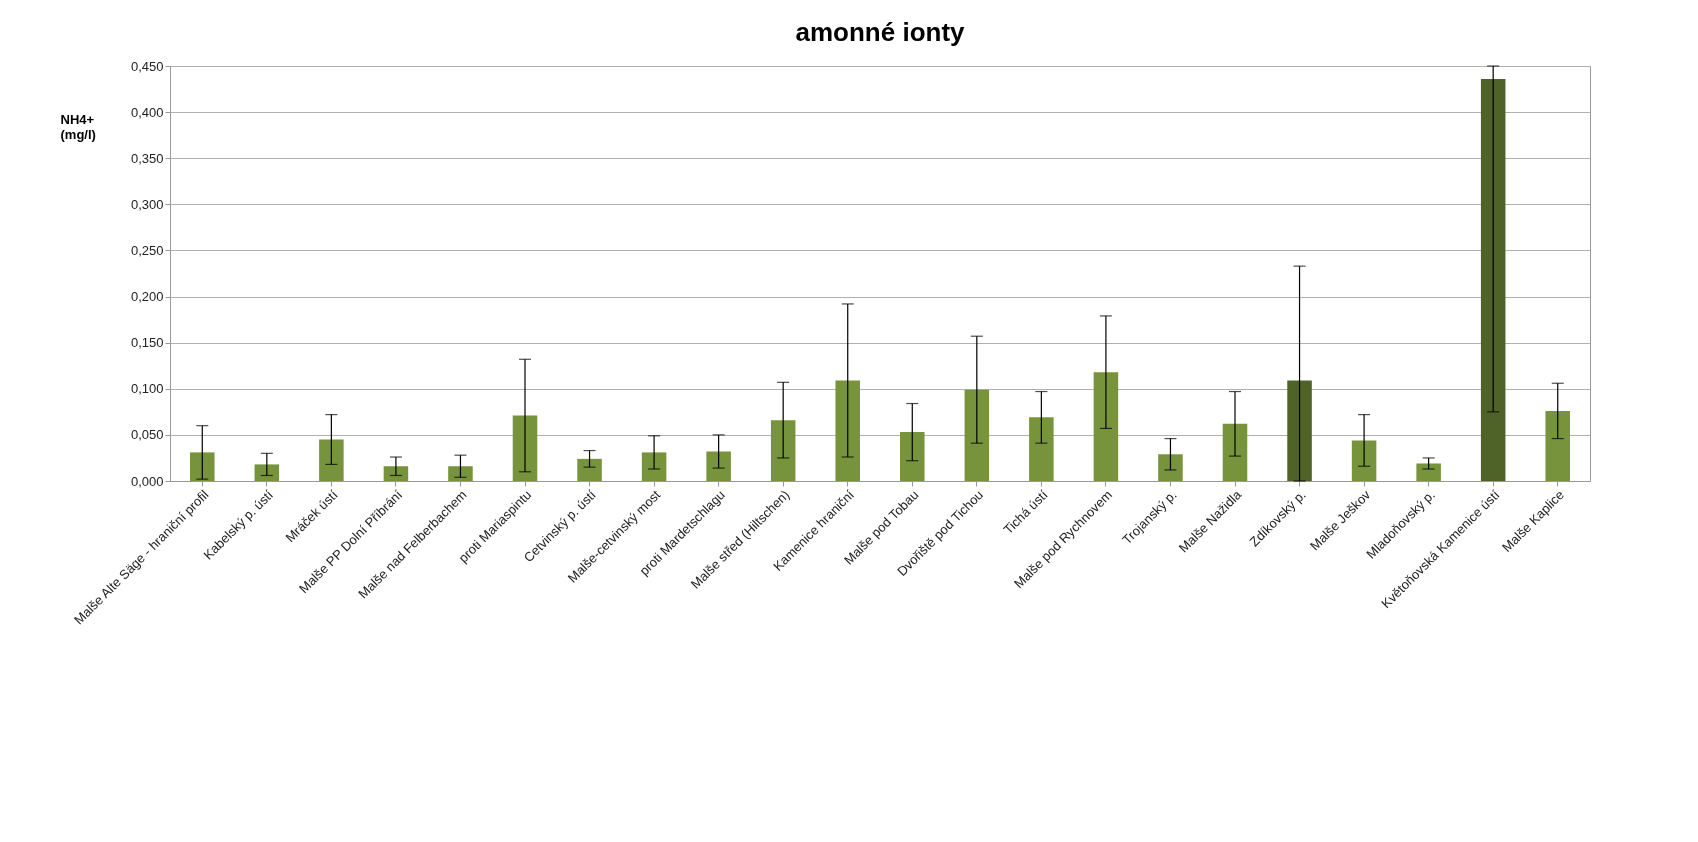 The height and width of the screenshot is (842, 1698). Describe the element at coordinates (880, 32) in the screenshot. I see `chart-title: amonné ionty` at that location.